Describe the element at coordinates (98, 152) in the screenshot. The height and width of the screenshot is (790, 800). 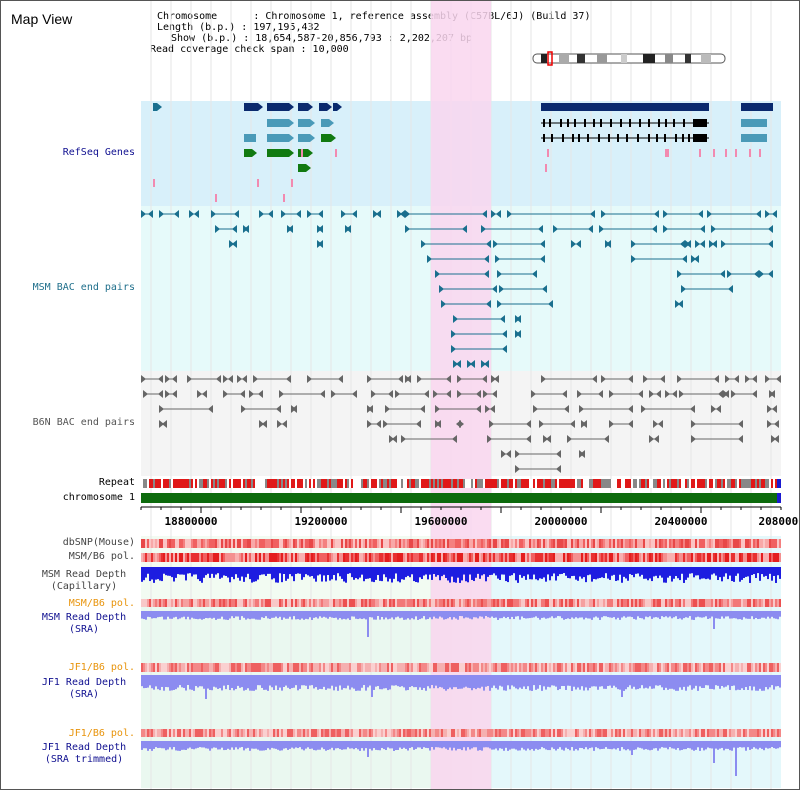
I see `refseq-label: RefSeq Genes` at that location.